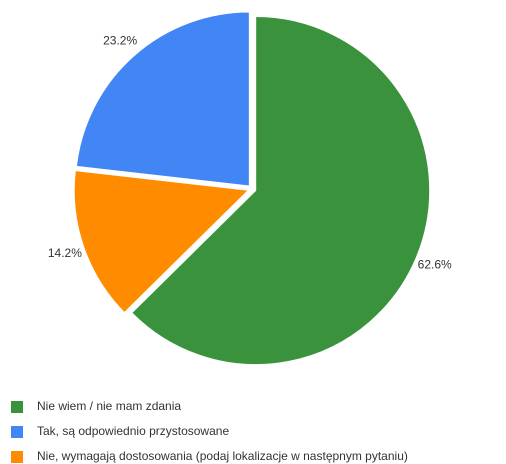 Image resolution: width=506 pixels, height=464 pixels. What do you see at coordinates (65, 253) in the screenshot?
I see `slice-label: 14.2%` at bounding box center [65, 253].